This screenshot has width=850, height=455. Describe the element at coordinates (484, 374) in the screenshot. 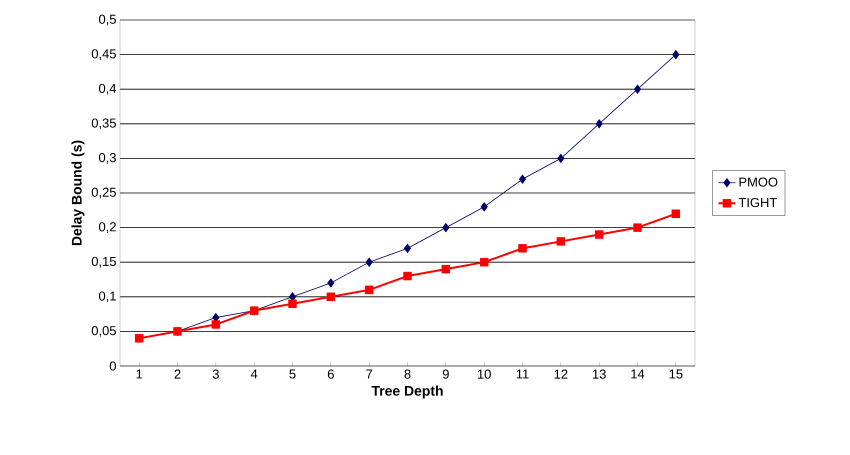

I see `x-tick-label: 10` at that location.